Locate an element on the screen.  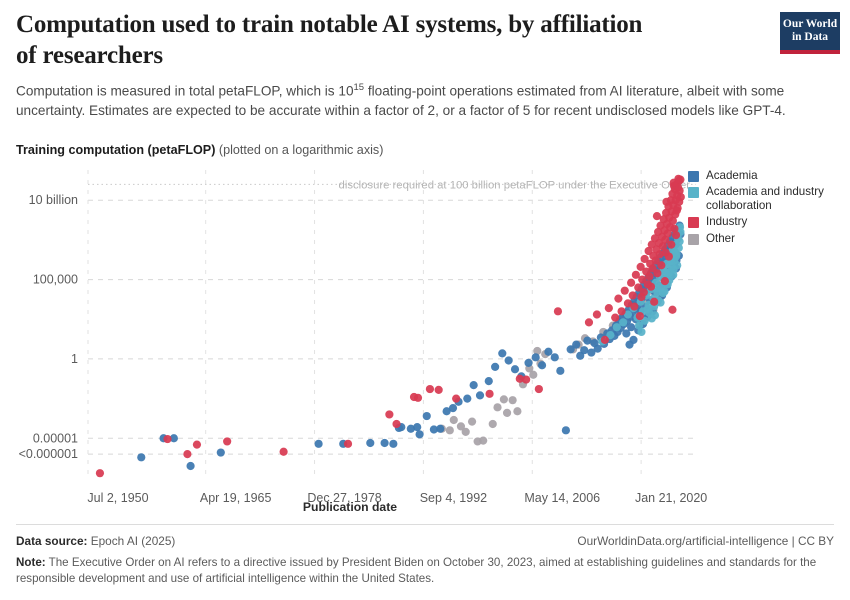
legend-item: Academia is located at coordinates (768, 175).